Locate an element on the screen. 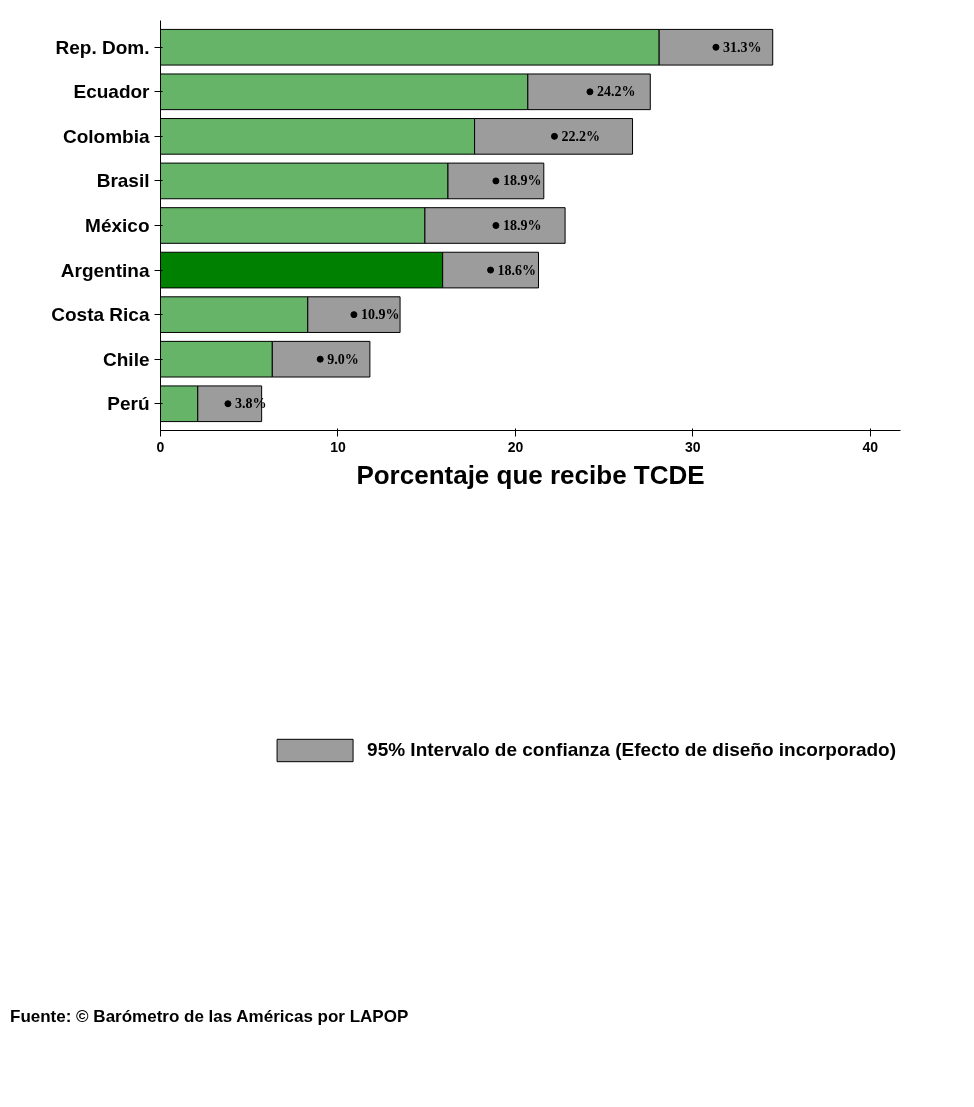  y-tick-label: Perú is located at coordinates (128, 404).